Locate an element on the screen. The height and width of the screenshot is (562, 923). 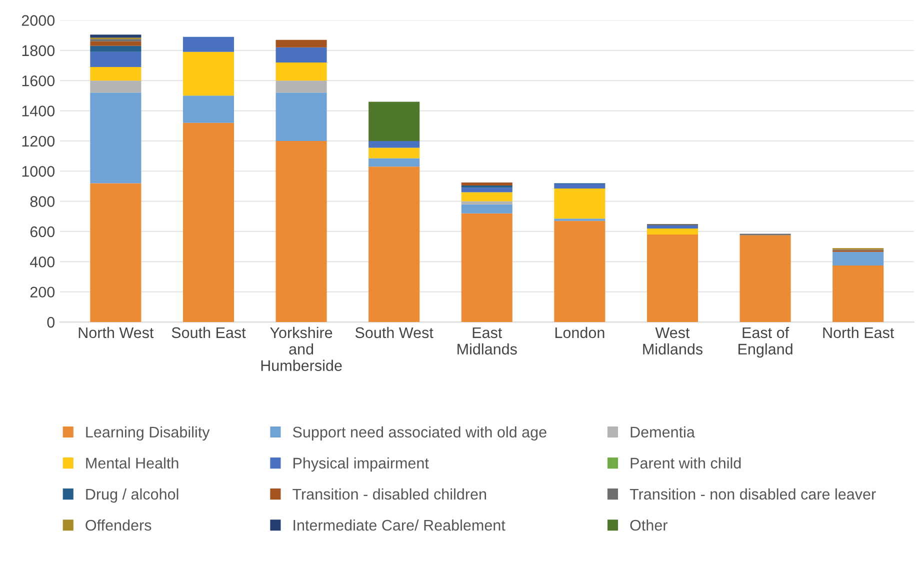
y-tick-label: 1000 is located at coordinates (38, 171).